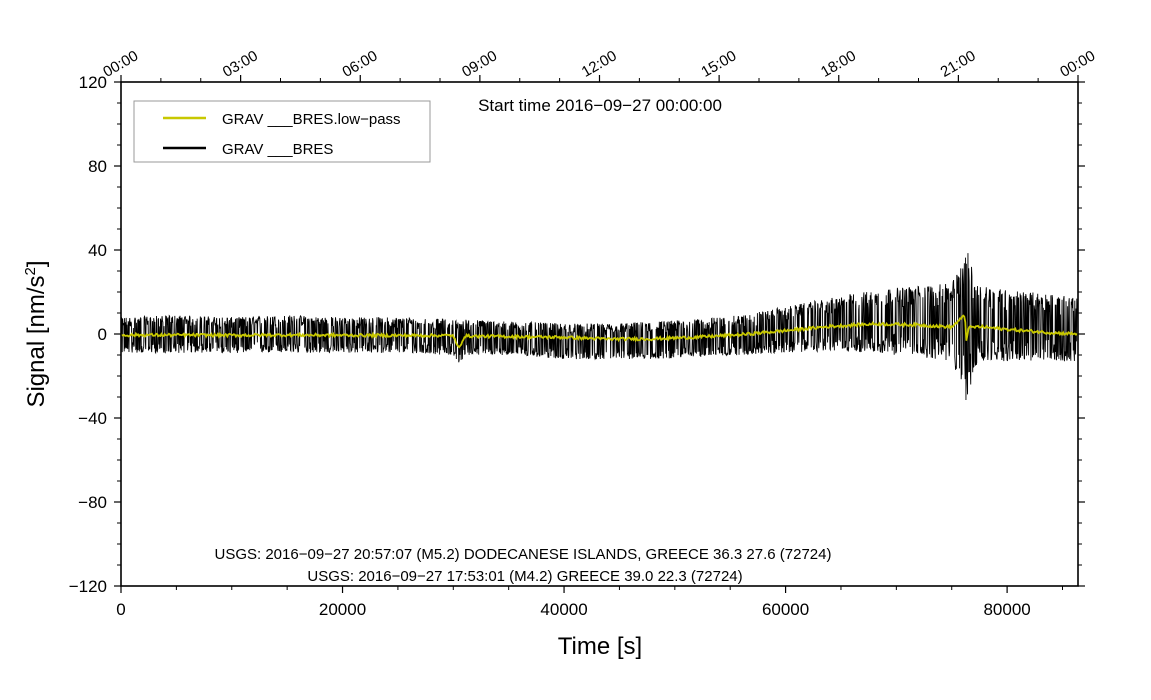  Describe the element at coordinates (599, 331) in the screenshot. I see `series-lowpass-signal` at that location.